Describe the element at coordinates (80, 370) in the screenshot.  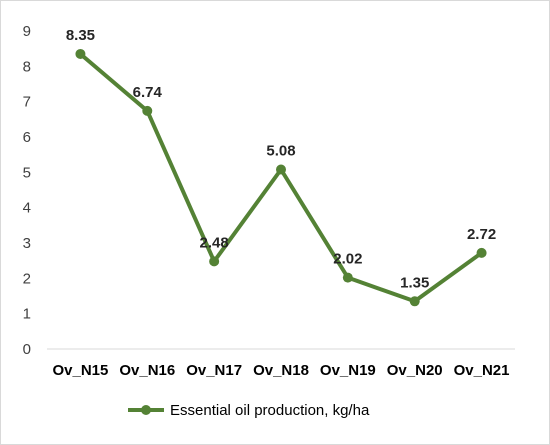
I see `x-tick-label: Ov_N15` at that location.